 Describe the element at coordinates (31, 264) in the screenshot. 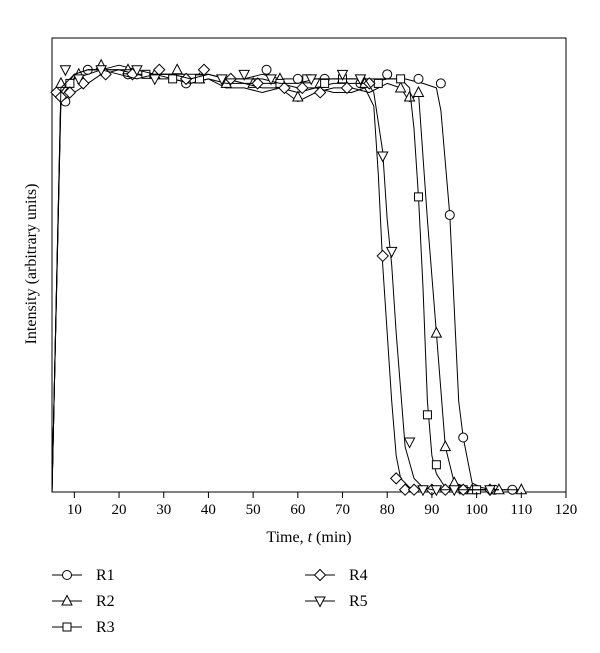

I see `y-axis-label: Intensity (arbitrary units)` at that location.